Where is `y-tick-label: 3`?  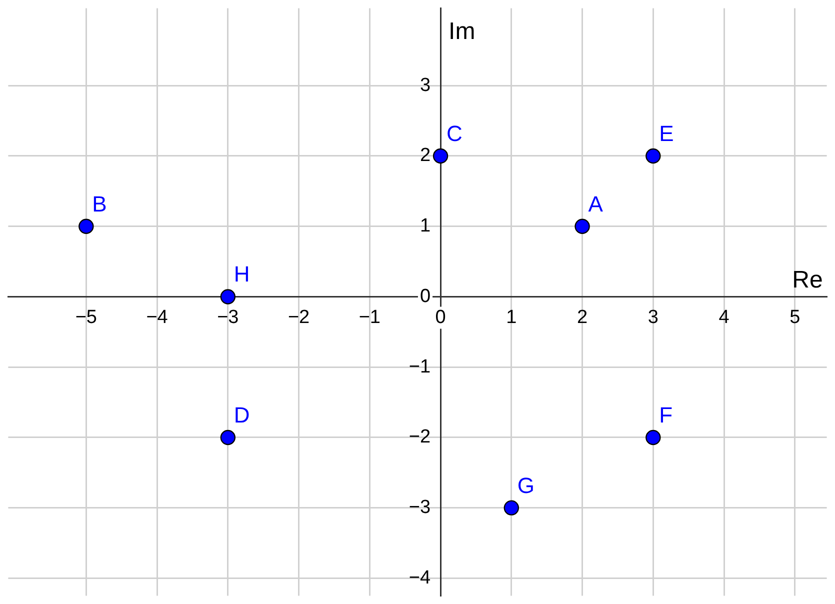 y-tick-label: 3 is located at coordinates (425, 85).